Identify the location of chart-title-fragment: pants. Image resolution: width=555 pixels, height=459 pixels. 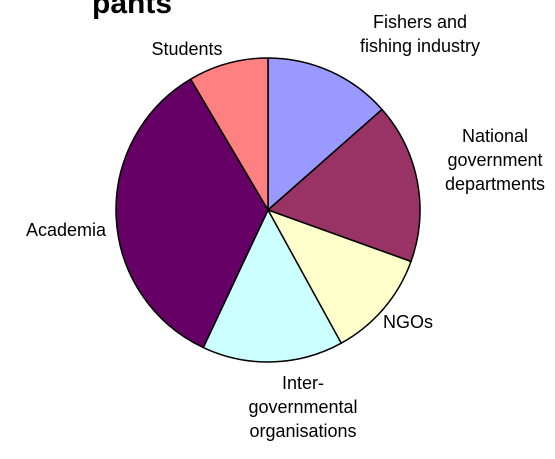
(132, 10).